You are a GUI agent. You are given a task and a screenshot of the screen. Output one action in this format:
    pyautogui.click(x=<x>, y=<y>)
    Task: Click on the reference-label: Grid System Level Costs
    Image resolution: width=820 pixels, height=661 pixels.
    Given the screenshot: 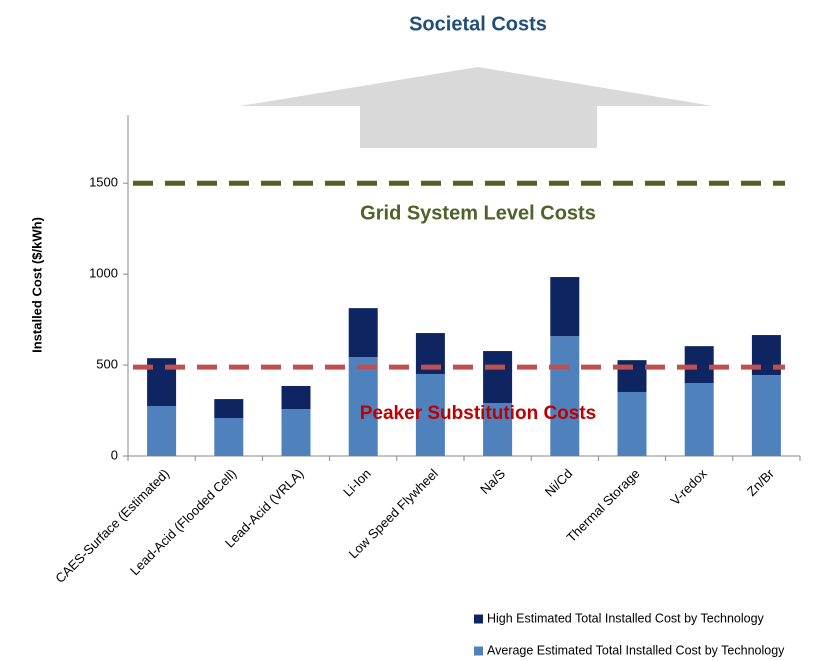 What is the action you would take?
    pyautogui.click(x=478, y=213)
    